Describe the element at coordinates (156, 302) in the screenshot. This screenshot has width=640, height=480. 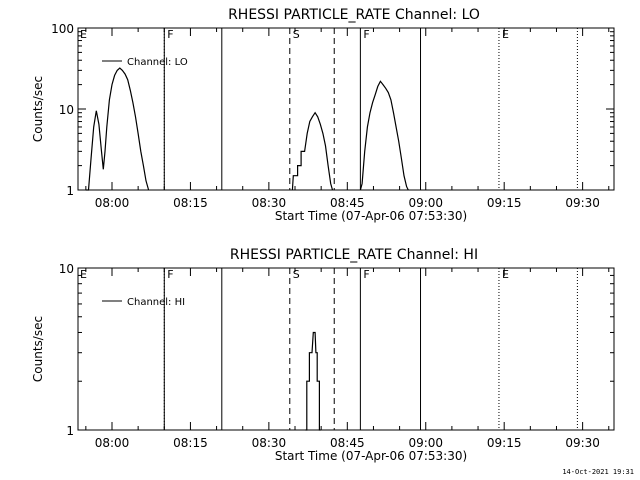
I see `legend-entry: Channel: HI` at that location.